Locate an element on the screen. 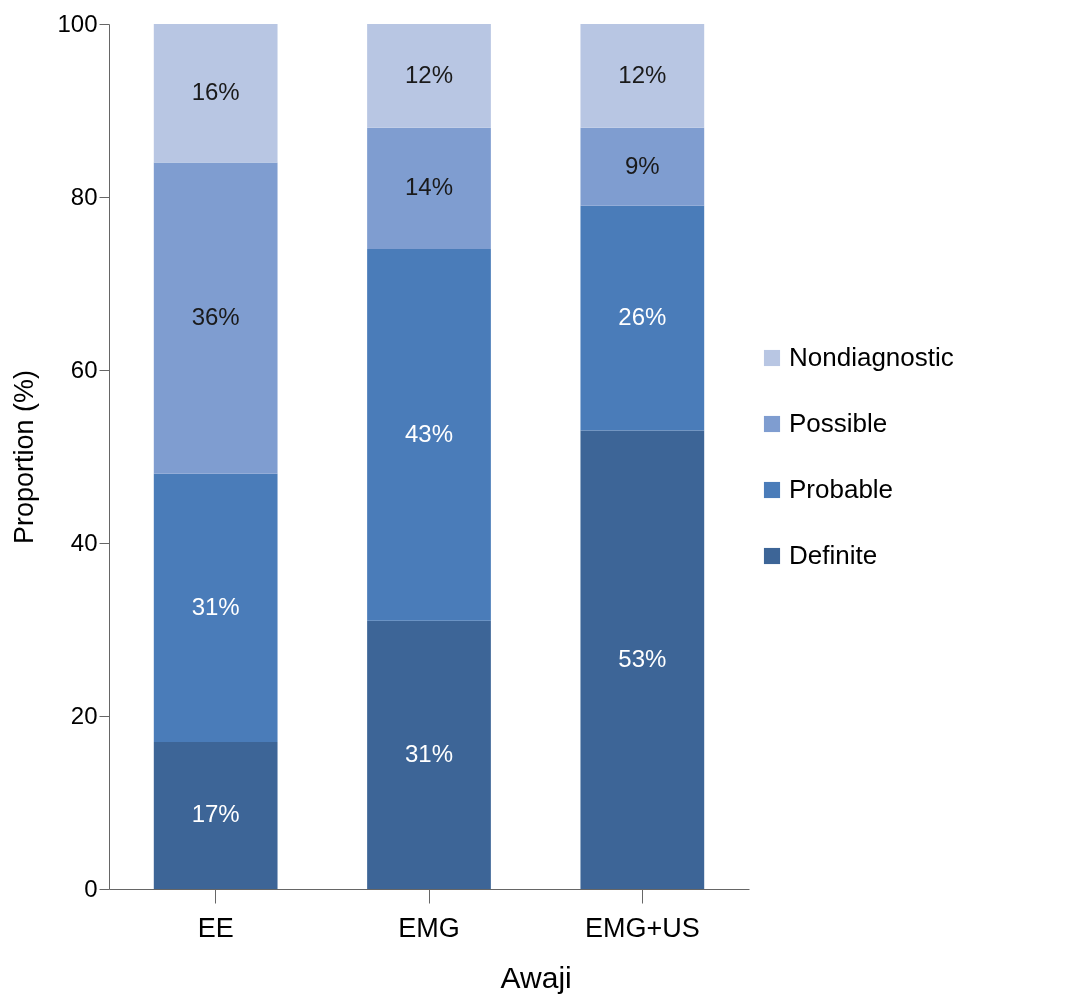  data-label: 43% is located at coordinates (429, 433).